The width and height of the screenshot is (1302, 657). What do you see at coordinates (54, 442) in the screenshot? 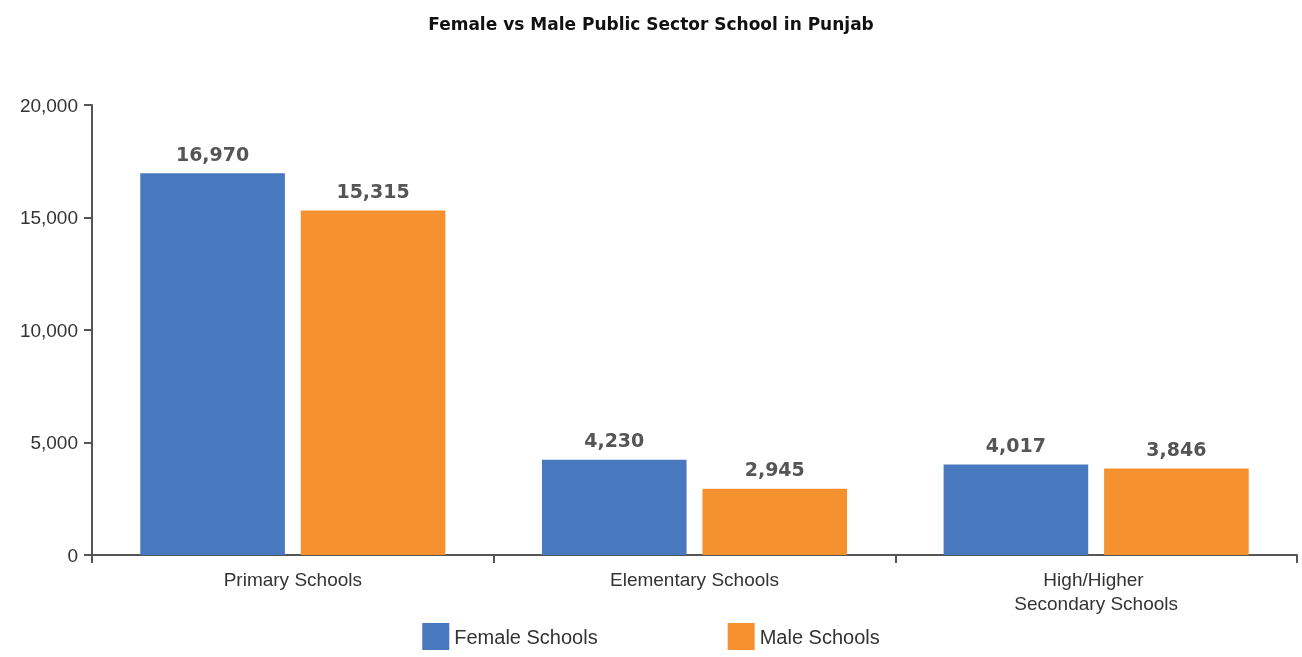
I see `y-tick-label: 5,000` at bounding box center [54, 442].